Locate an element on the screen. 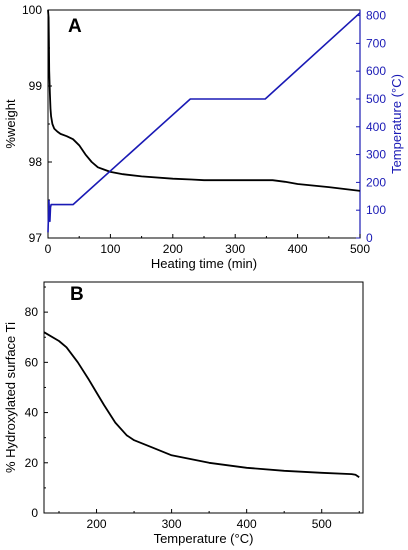  panel-letter-a: A is located at coordinates (75, 26).